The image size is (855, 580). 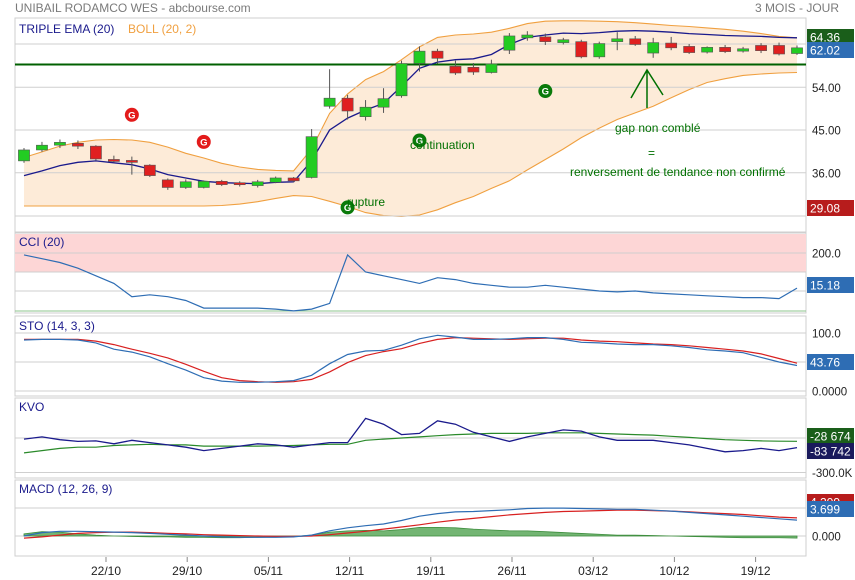 I want to click on price-tick: 36.00, so click(x=826, y=174).